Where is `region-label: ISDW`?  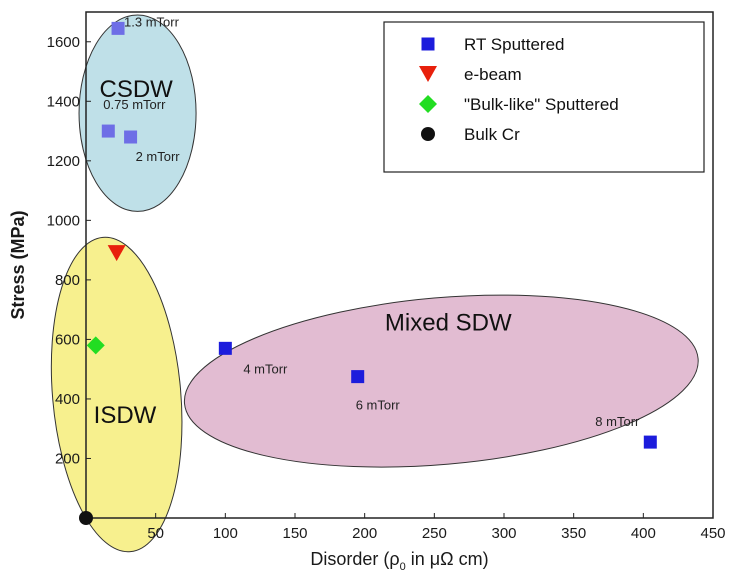 region-label: ISDW is located at coordinates (125, 415).